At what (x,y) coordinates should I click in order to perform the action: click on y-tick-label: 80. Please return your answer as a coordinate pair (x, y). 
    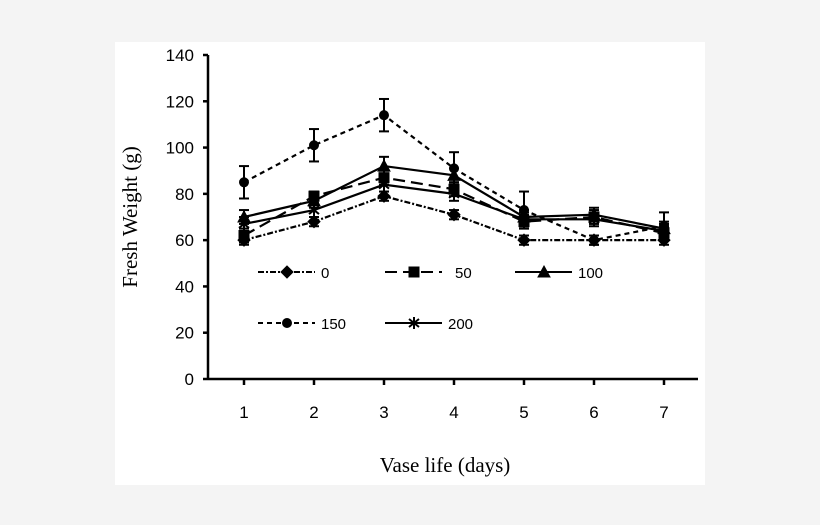
    Looking at the image, I should click on (184, 194).